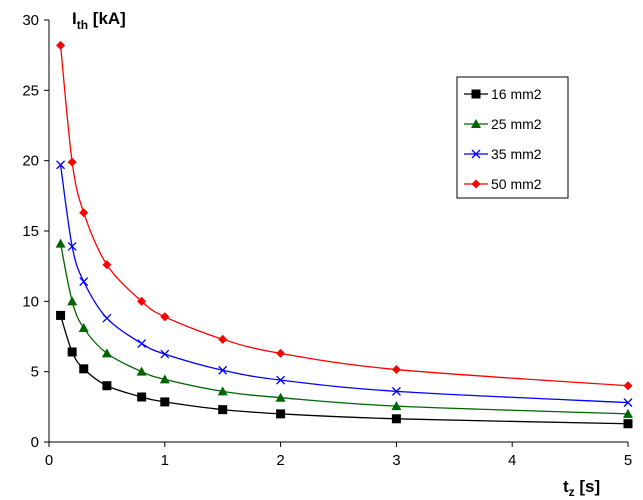  I want to click on x-tick-label: 3, so click(396, 460).